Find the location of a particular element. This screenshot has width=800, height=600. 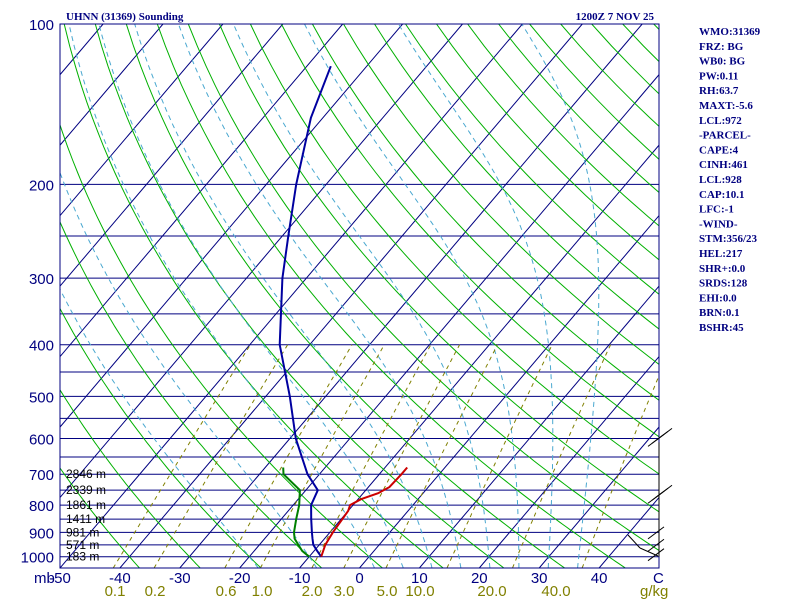

temperature-tick-label: -10 is located at coordinates (300, 578).